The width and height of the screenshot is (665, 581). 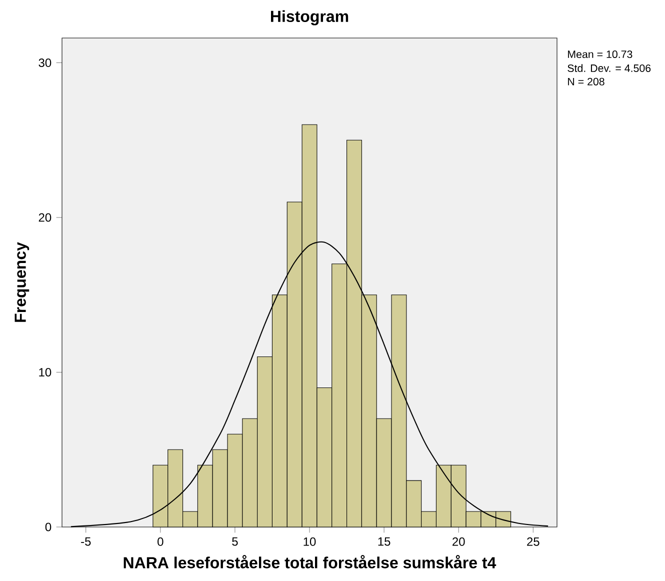 I want to click on x-tick-label: 20, so click(x=458, y=541).